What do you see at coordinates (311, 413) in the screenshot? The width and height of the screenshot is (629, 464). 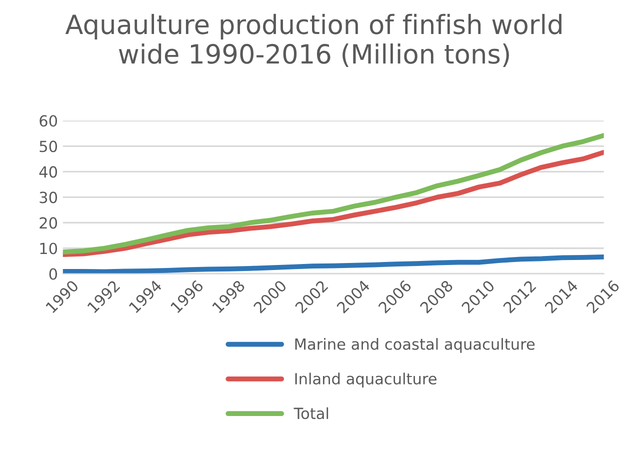 I see `legend-label: Total` at bounding box center [311, 413].